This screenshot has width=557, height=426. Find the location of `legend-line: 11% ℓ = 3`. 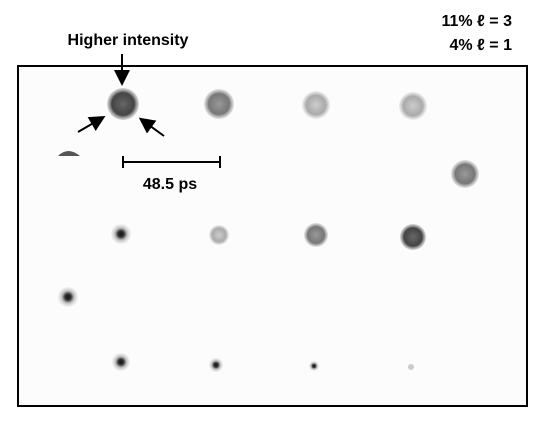

legend-line: 11% ℓ = 3 is located at coordinates (476, 21).